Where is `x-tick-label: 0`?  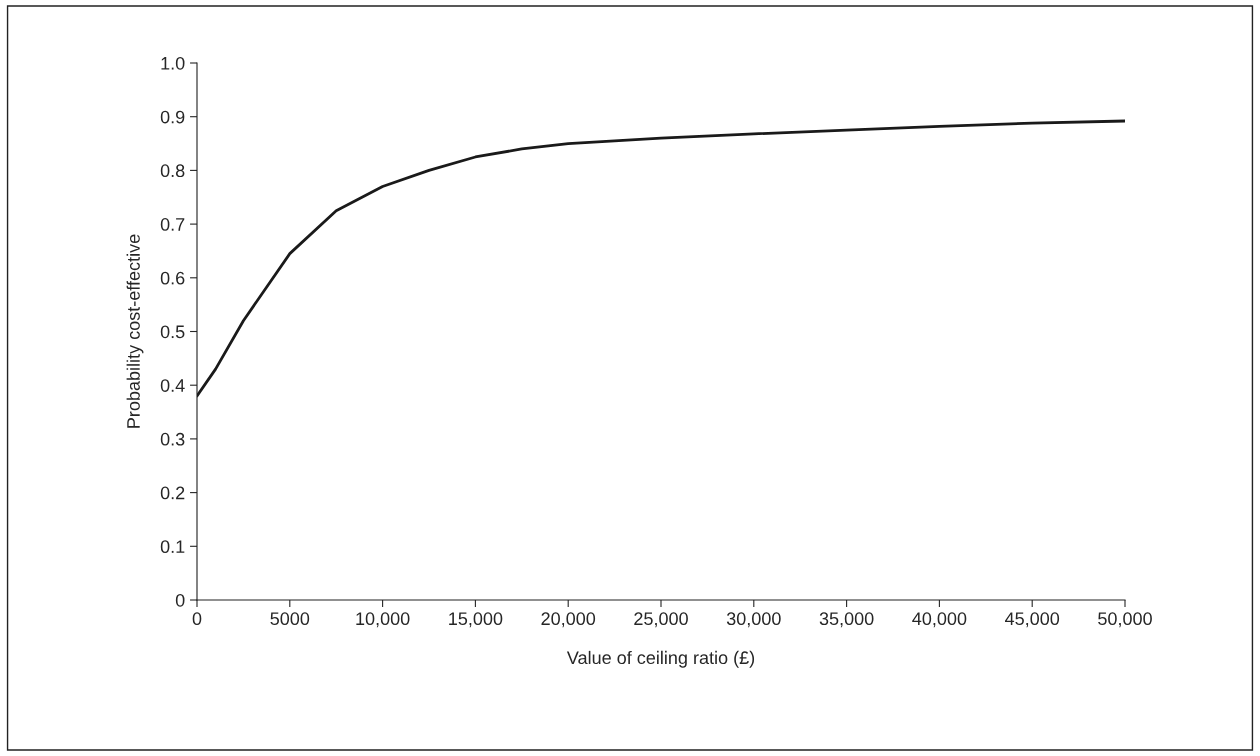
x-tick-label: 0 is located at coordinates (197, 619).